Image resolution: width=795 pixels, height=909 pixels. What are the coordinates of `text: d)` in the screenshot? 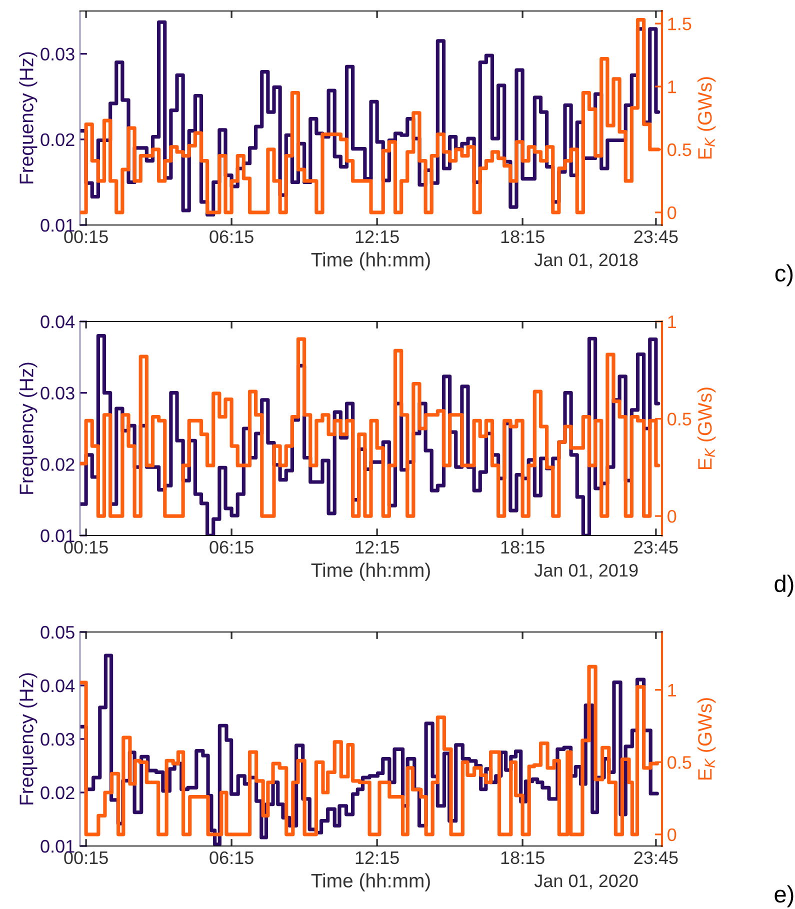 It's located at (784, 585).